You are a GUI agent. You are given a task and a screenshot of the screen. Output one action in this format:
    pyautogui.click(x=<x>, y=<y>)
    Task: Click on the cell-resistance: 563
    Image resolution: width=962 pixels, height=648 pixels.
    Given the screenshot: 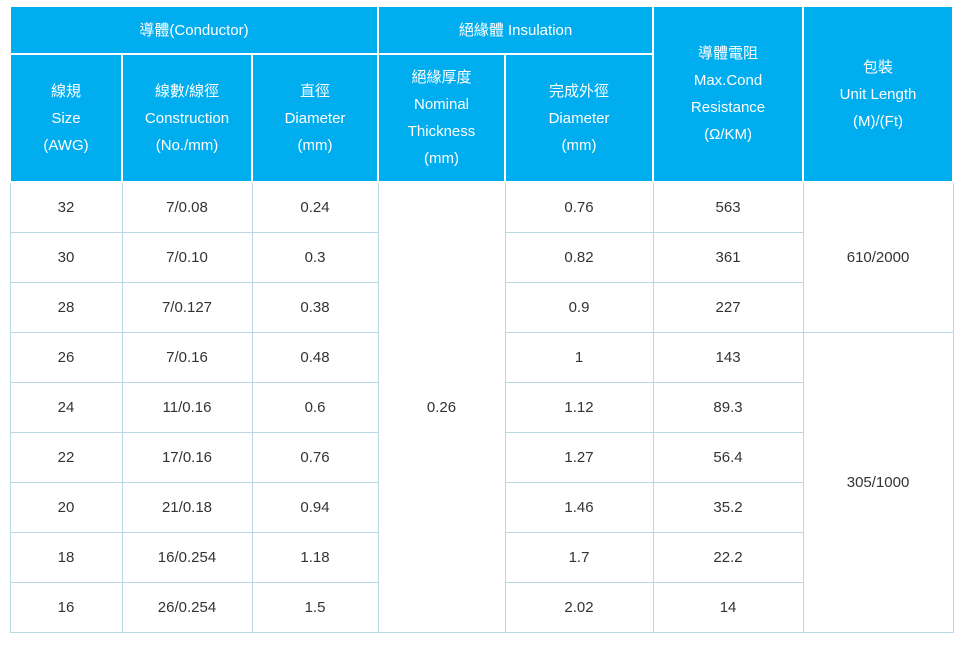 What is the action you would take?
    pyautogui.click(x=728, y=207)
    